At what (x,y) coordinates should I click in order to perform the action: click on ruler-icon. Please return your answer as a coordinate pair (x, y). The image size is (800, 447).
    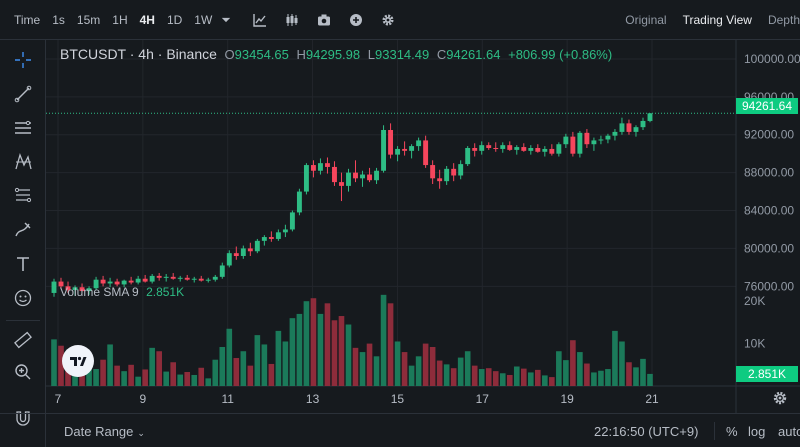
    Looking at the image, I should click on (23, 340).